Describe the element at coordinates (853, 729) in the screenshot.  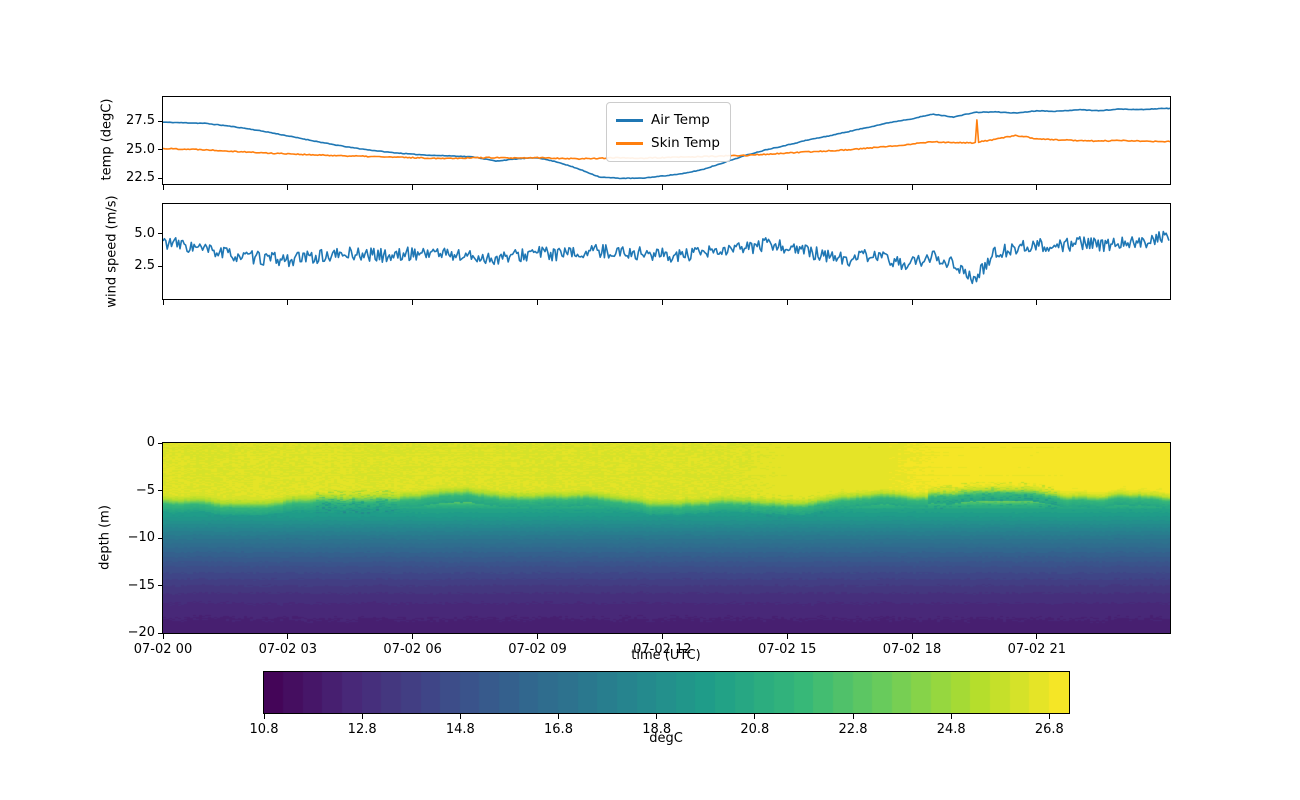
I see `colorbar-tick-label: 22.8` at that location.